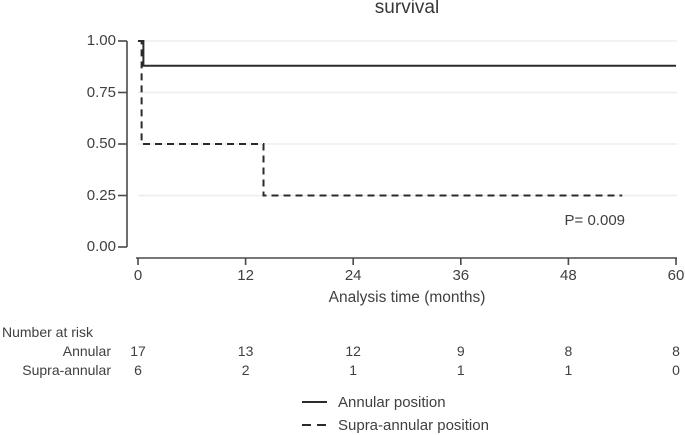 This screenshot has height=435, width=685. What do you see at coordinates (245, 275) in the screenshot?
I see `x-axis-tick-label: 12` at bounding box center [245, 275].